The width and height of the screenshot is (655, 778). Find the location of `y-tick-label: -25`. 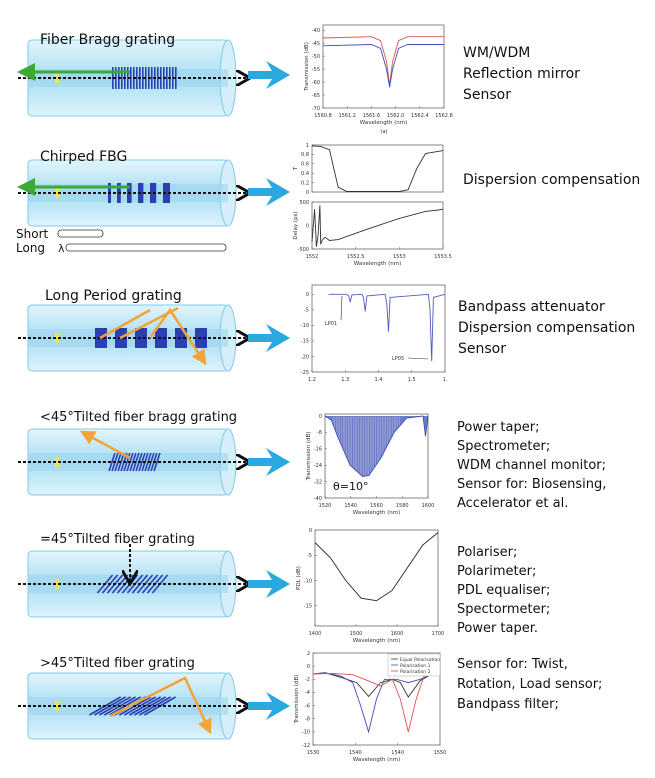

y-tick-label: -25 is located at coordinates (305, 373).